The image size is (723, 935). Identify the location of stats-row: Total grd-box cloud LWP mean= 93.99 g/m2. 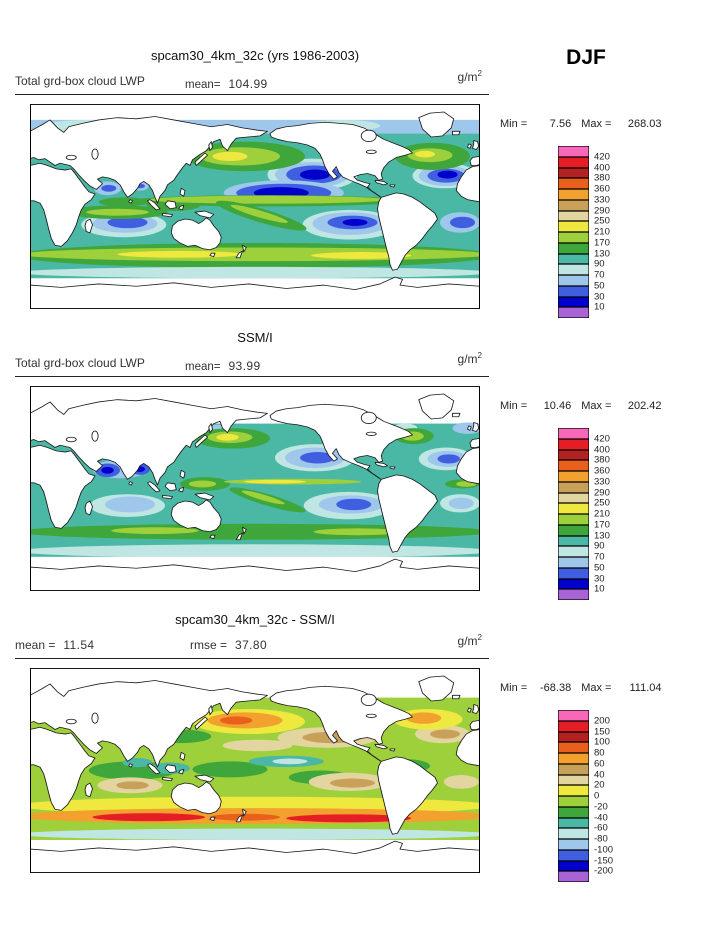
(361, 363).